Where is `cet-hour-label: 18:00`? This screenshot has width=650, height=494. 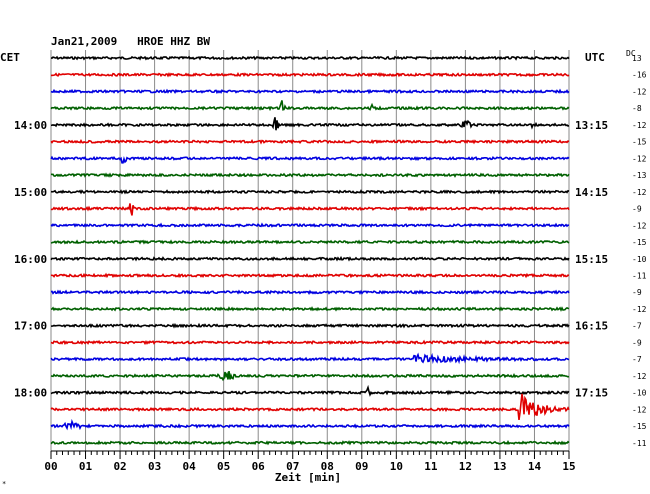
cet-hour-label: 18:00 is located at coordinates (30, 393).